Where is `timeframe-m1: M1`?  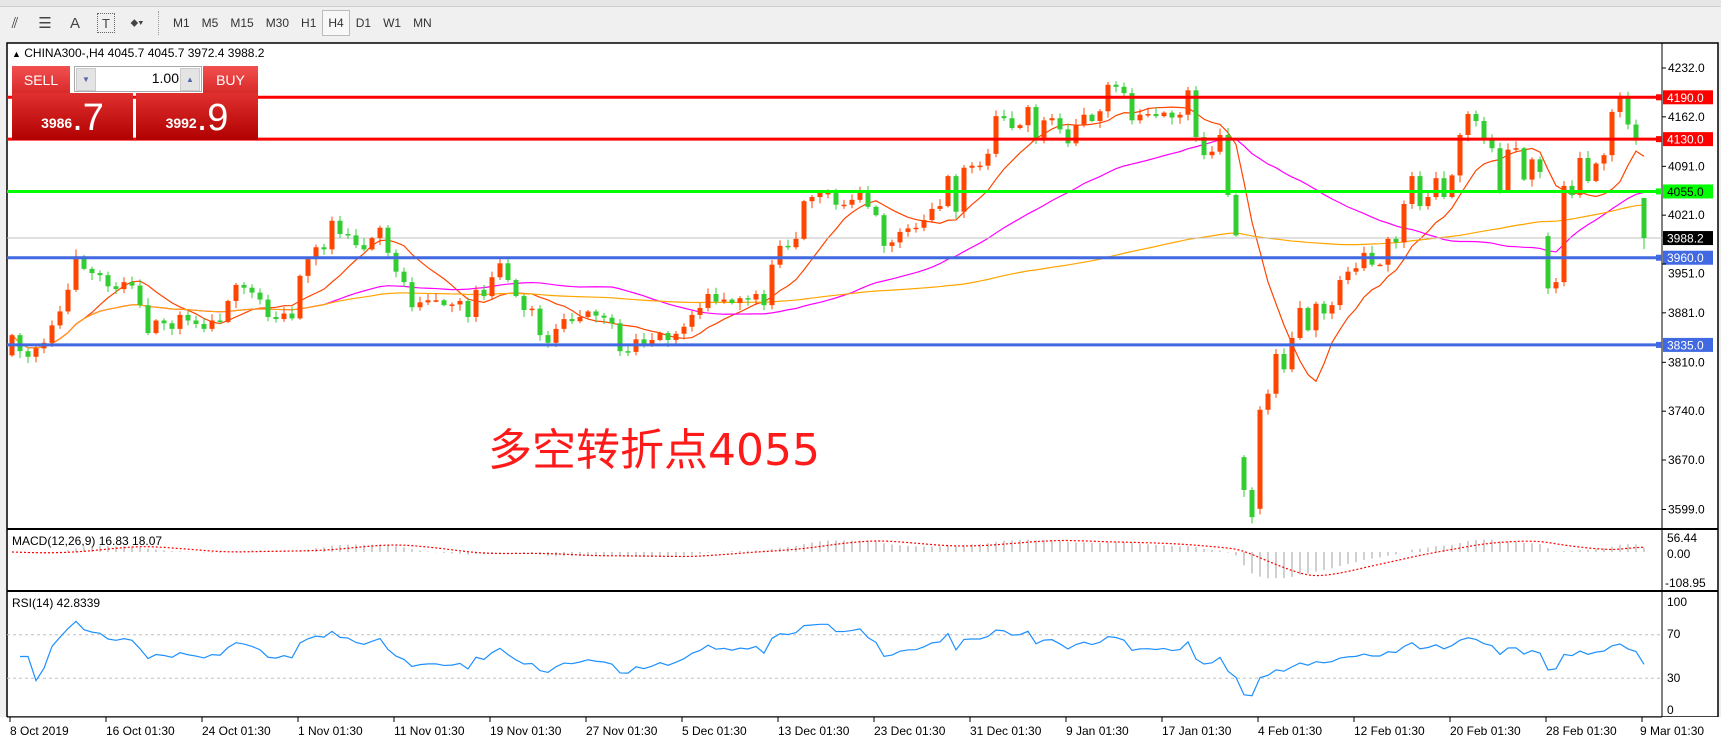
timeframe-m1: M1 is located at coordinates (181, 23).